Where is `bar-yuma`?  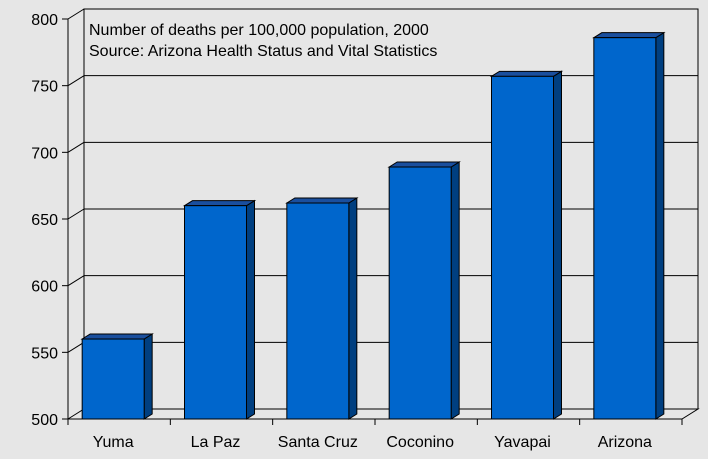 bar-yuma is located at coordinates (117, 376).